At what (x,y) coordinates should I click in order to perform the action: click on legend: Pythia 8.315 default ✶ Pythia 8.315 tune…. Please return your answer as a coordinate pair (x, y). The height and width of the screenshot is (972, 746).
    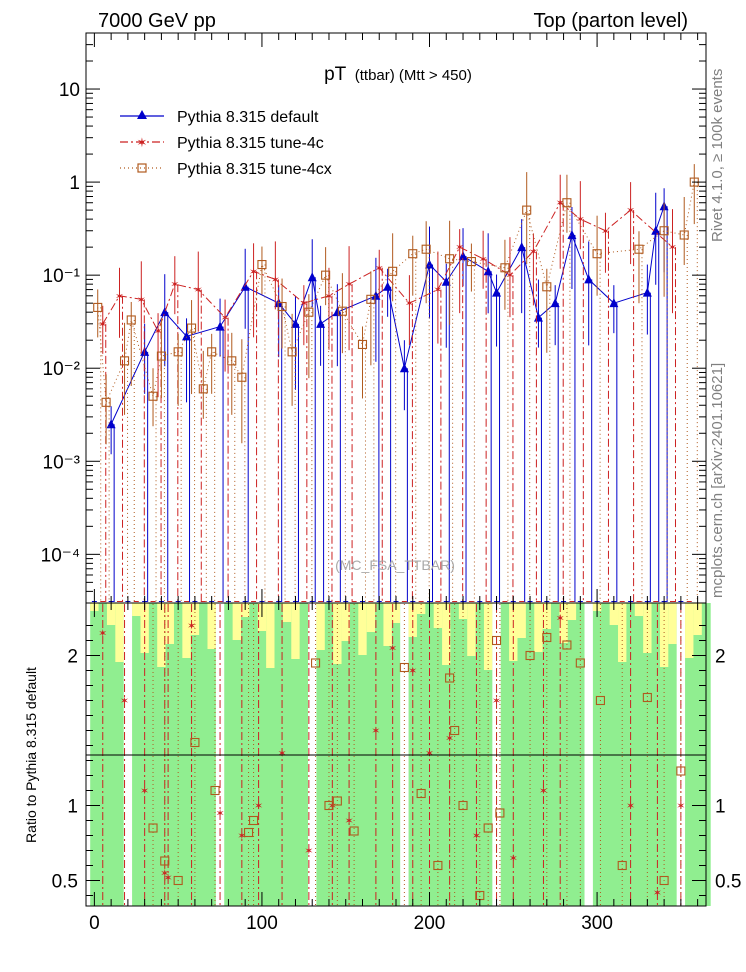
    Looking at the image, I should click on (226, 143).